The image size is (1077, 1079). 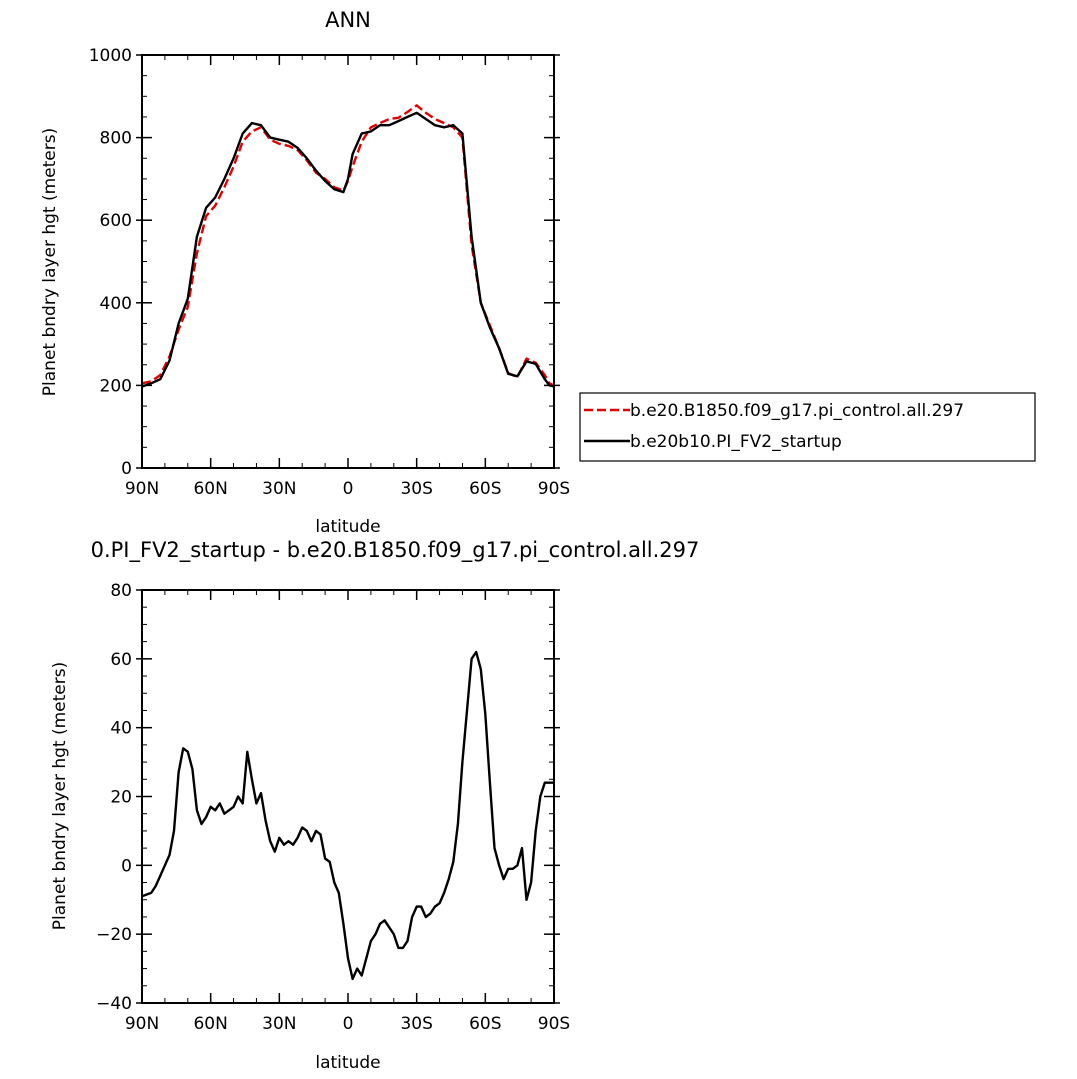 I want to click on legend-label-series-1: b.e20.B1850.f09_g17.pi_control.all.297, so click(x=797, y=411).